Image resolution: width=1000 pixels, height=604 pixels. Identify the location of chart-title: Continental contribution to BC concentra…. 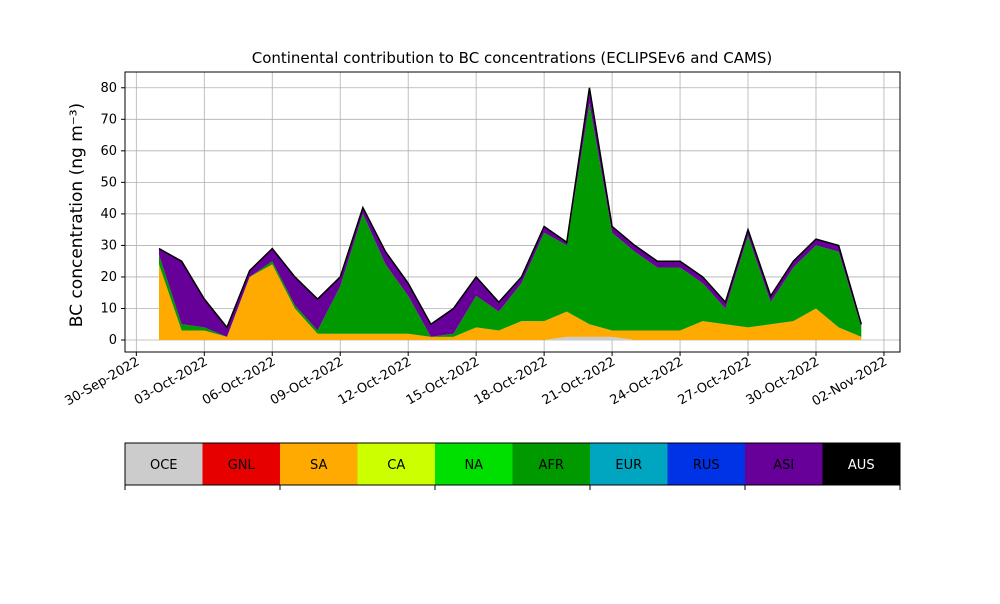
(512, 58).